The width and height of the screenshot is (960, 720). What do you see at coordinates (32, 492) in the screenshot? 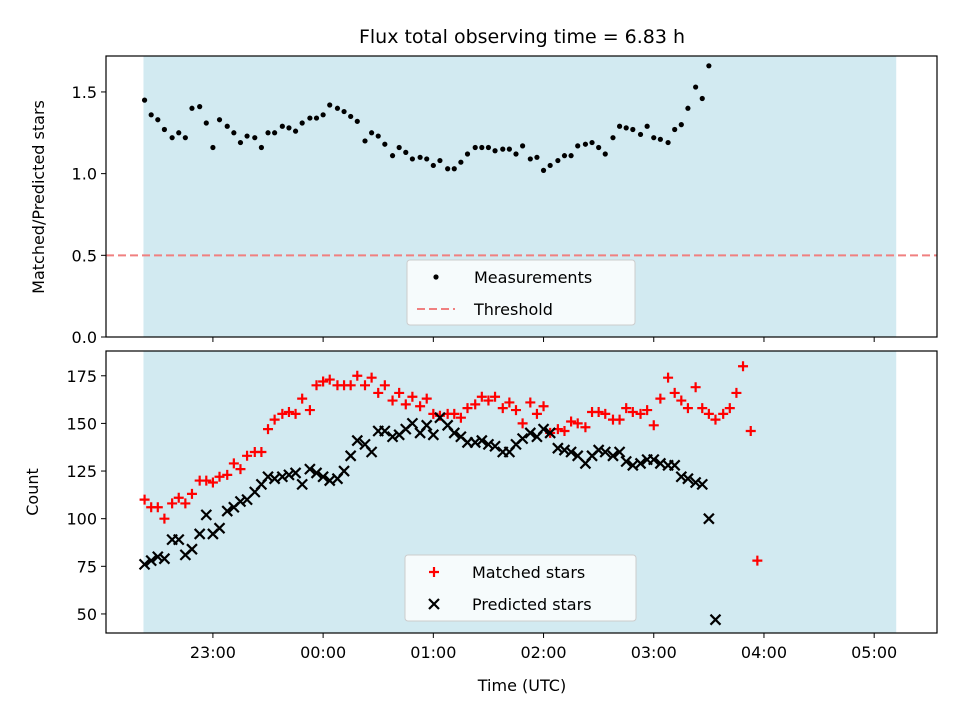
I see `y-axis-title-bottom: Count` at bounding box center [32, 492].